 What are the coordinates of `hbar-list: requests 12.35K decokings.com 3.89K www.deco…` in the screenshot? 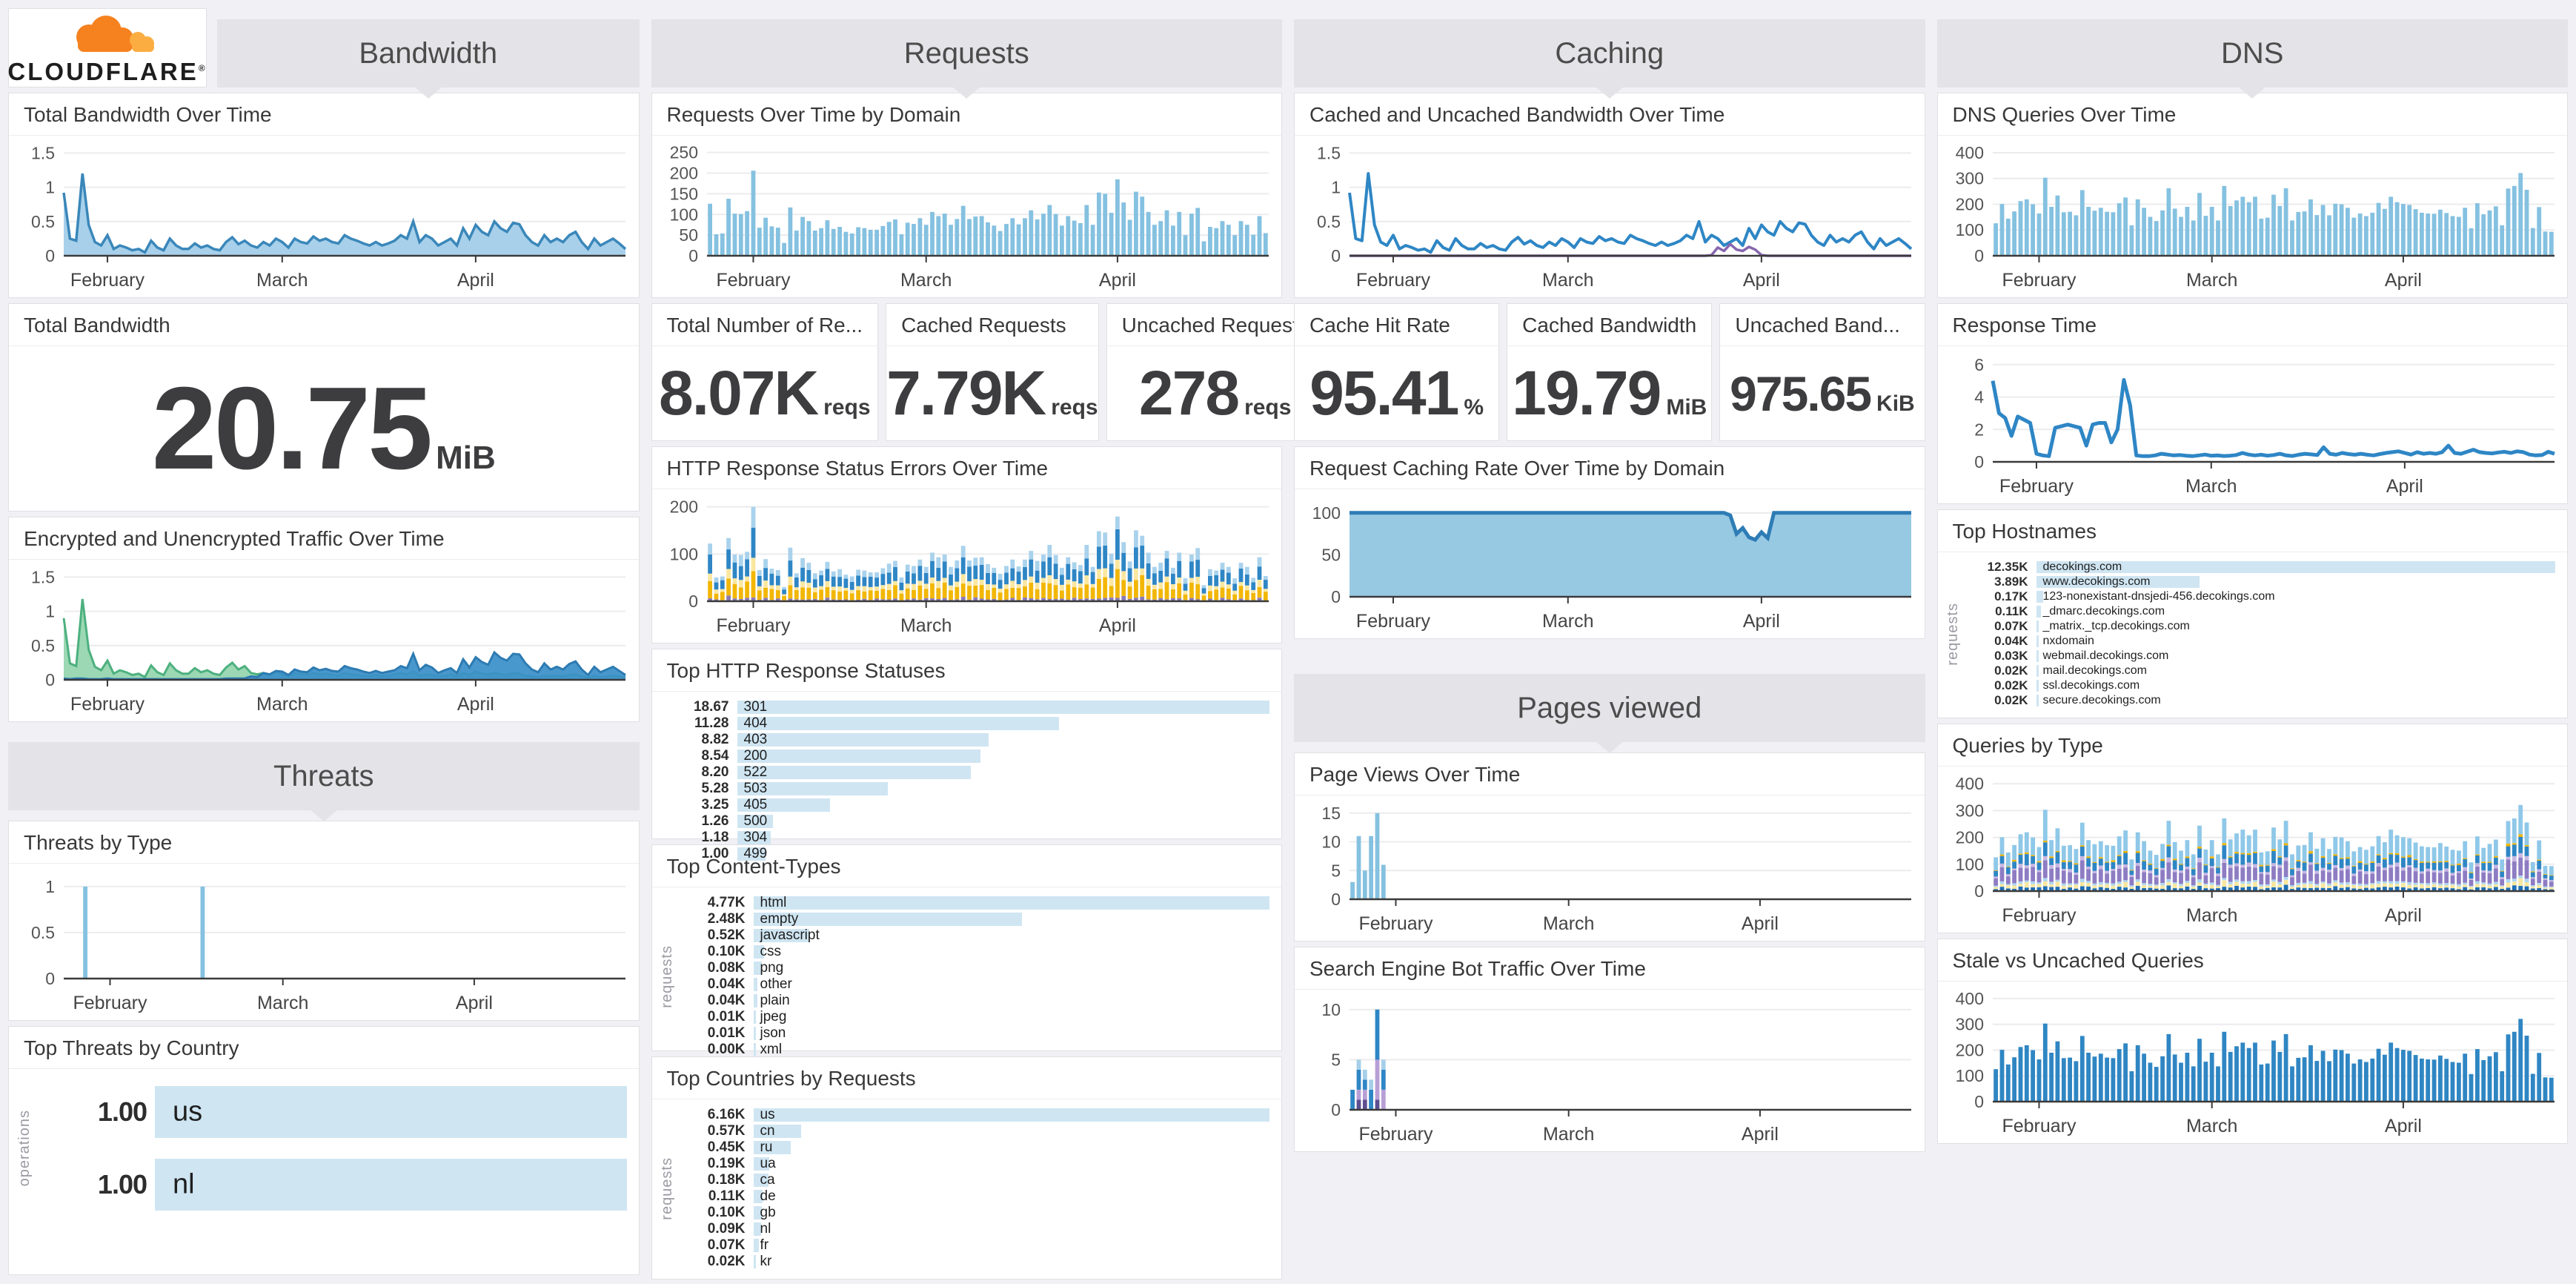 It's located at (2253, 634).